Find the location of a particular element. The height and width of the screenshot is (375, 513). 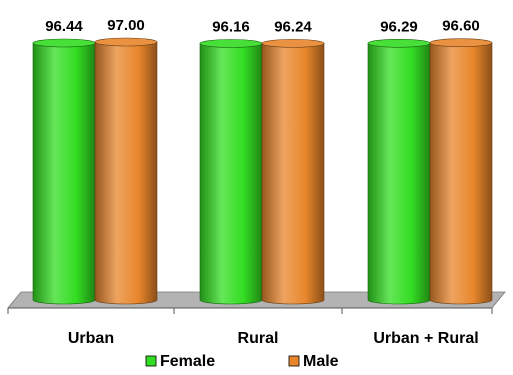

legend-item-female: Female is located at coordinates (180, 361).